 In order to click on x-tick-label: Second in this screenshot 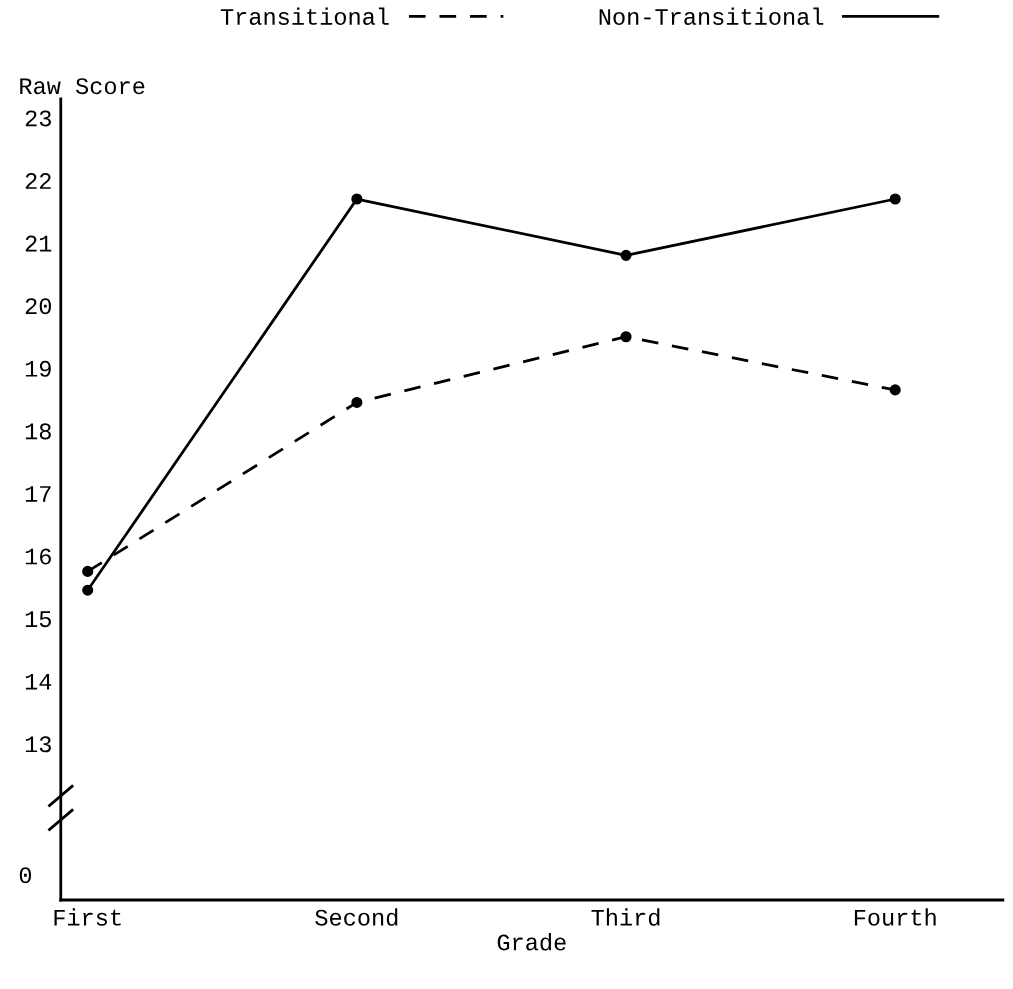, I will do `click(356, 917)`.